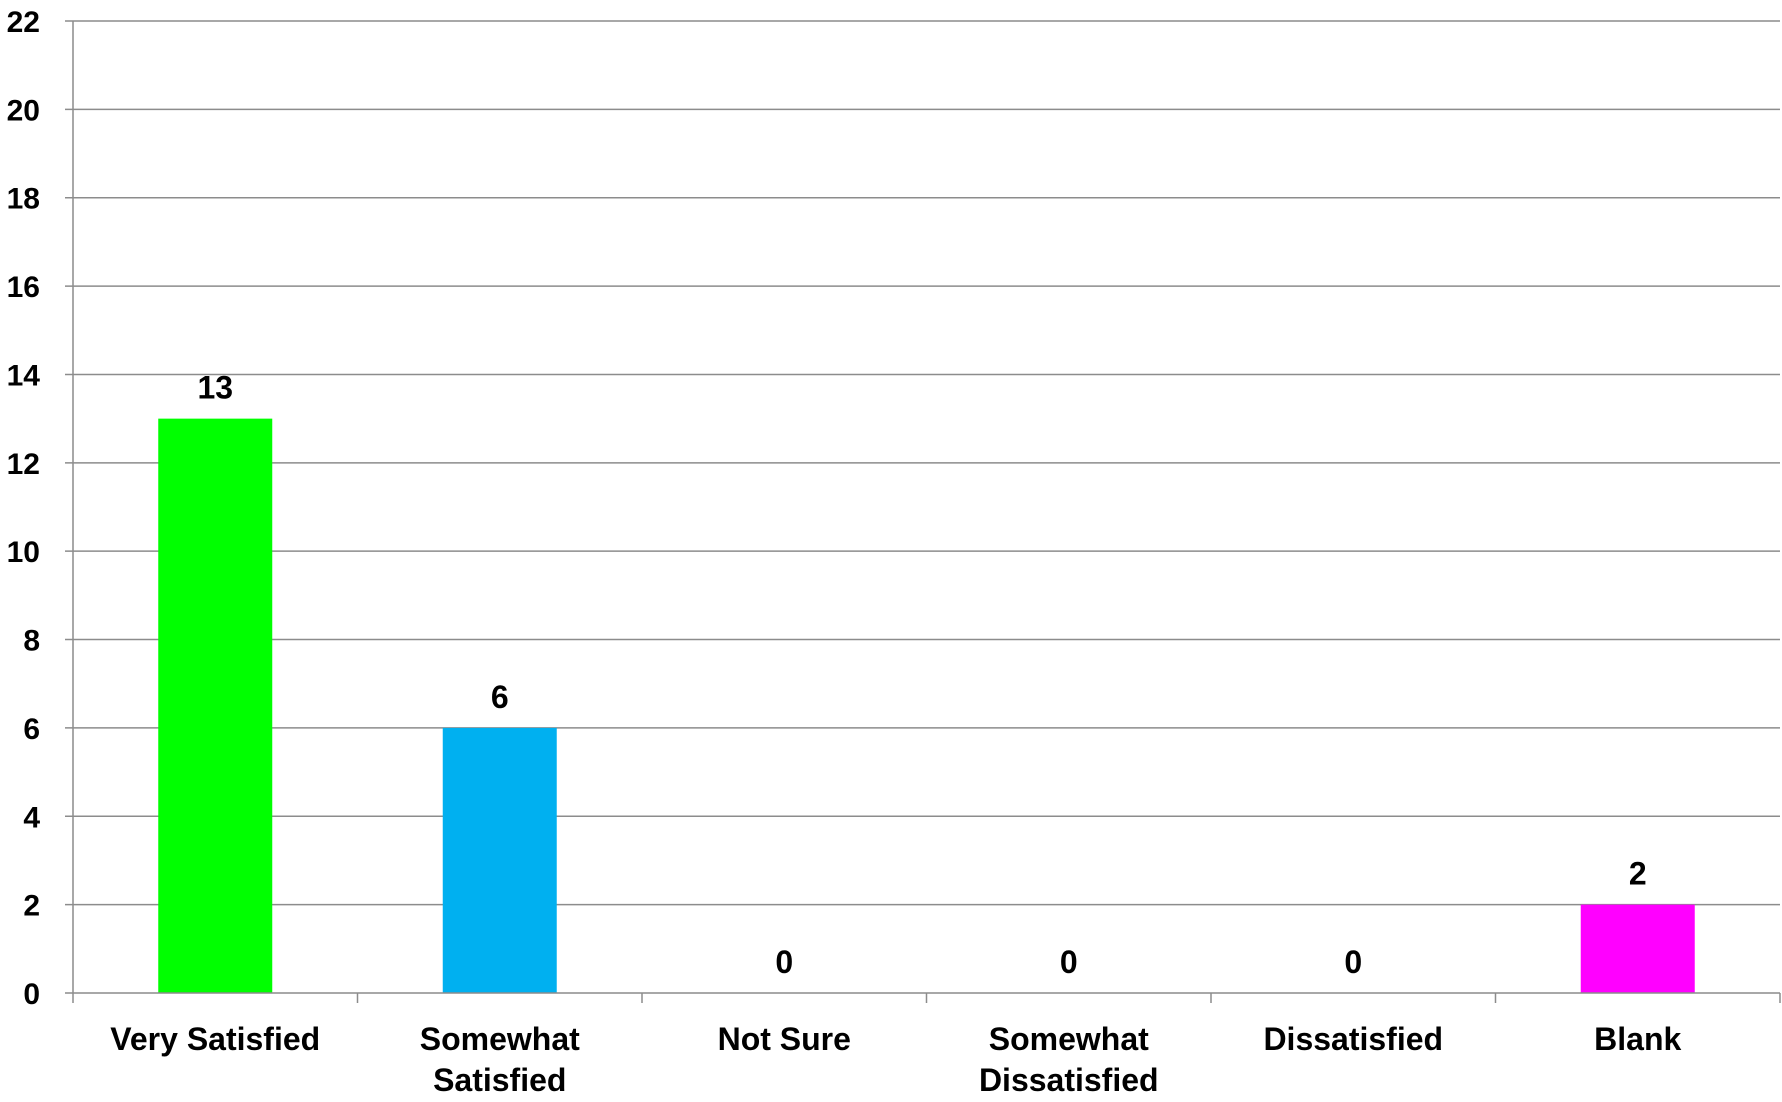  I want to click on y-tick-label: 10, so click(23, 552).